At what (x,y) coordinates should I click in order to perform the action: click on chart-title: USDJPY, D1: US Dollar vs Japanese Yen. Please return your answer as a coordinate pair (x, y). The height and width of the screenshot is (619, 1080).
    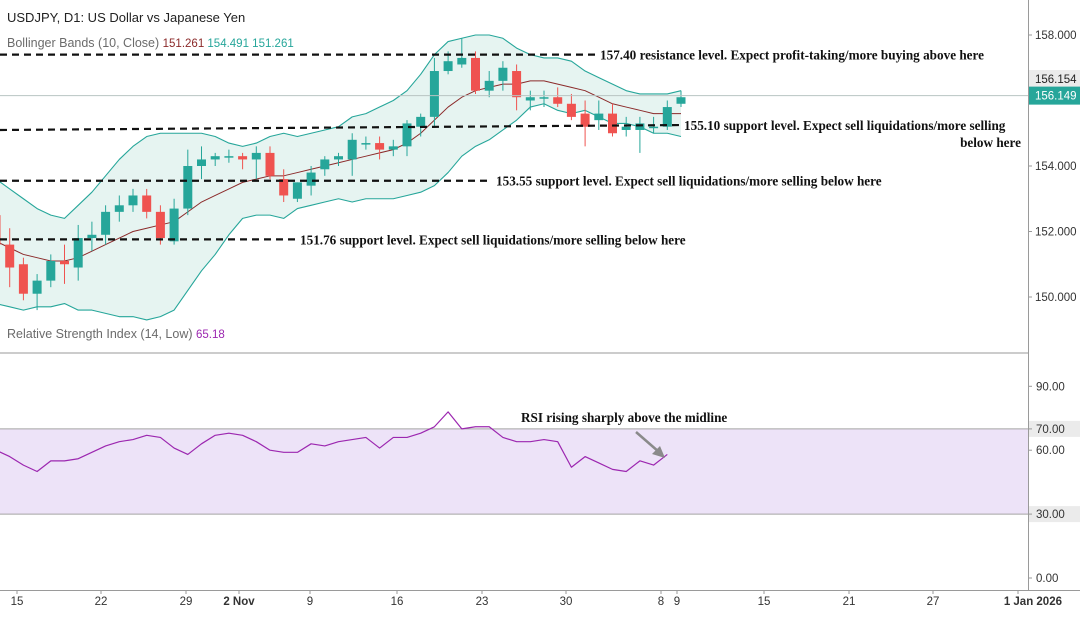
    Looking at the image, I should click on (126, 17).